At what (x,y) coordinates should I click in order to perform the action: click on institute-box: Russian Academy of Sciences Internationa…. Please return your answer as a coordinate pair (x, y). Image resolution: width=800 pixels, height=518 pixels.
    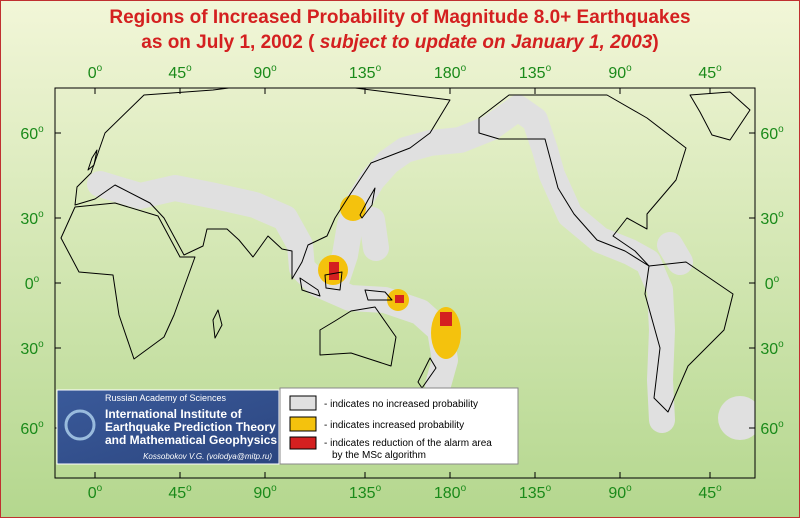
    Looking at the image, I should click on (168, 427).